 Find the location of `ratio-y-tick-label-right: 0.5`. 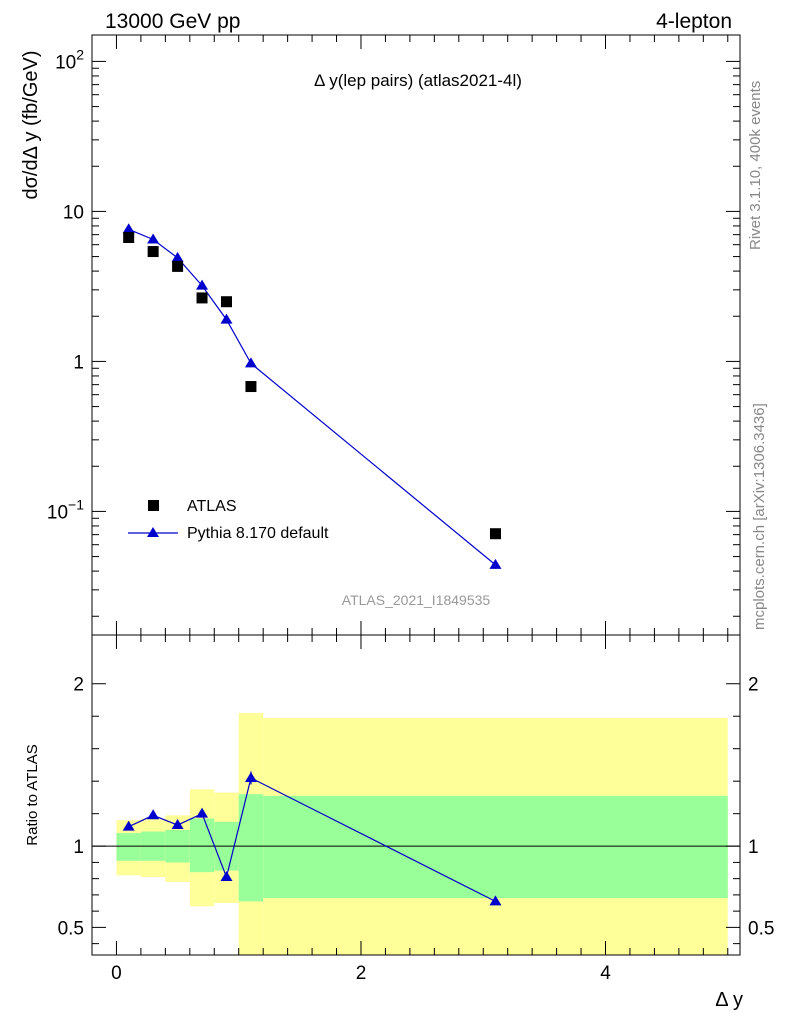

ratio-y-tick-label-right: 0.5 is located at coordinates (761, 928).